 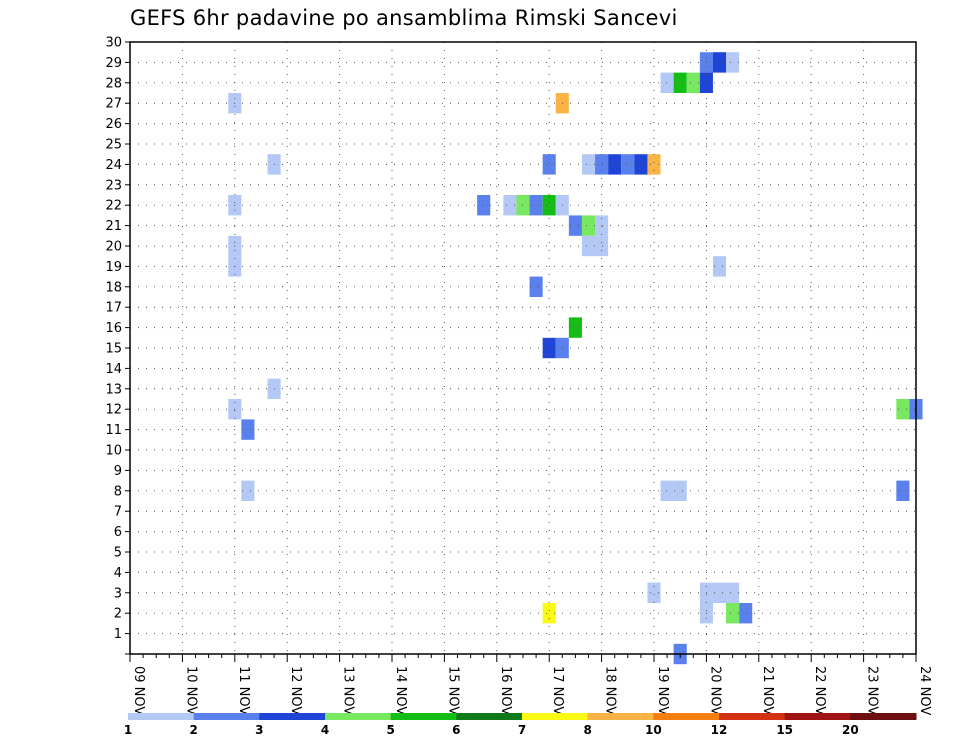 What do you see at coordinates (400, 690) in the screenshot?
I see `x-tick-label: 14 NOV` at bounding box center [400, 690].